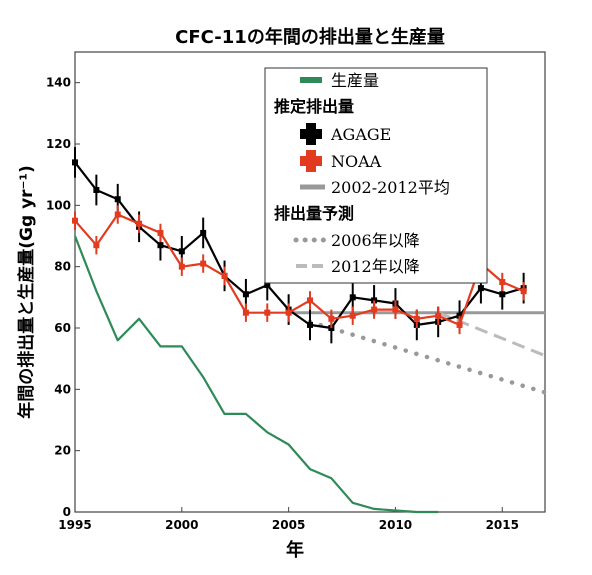 This screenshot has height=575, width=592. I want to click on projection-2006-line, so click(427, 357).